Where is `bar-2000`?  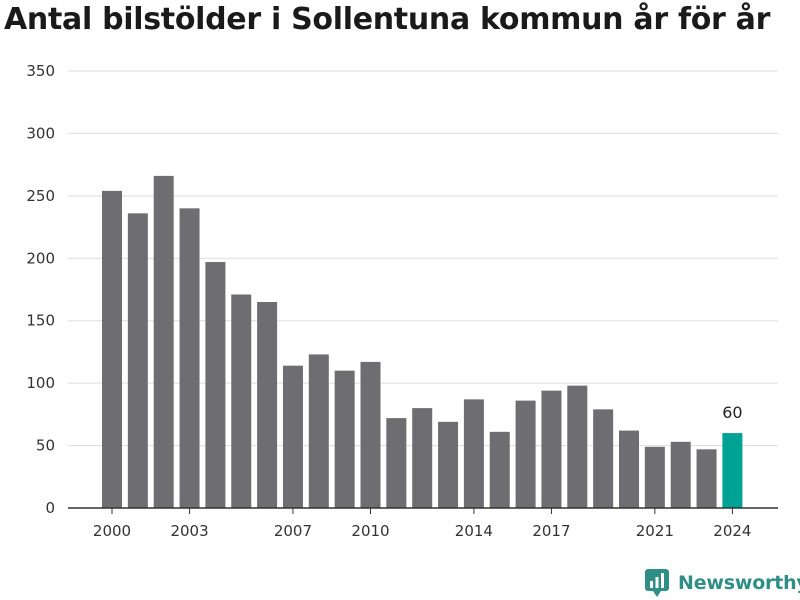 bar-2000 is located at coordinates (112, 349).